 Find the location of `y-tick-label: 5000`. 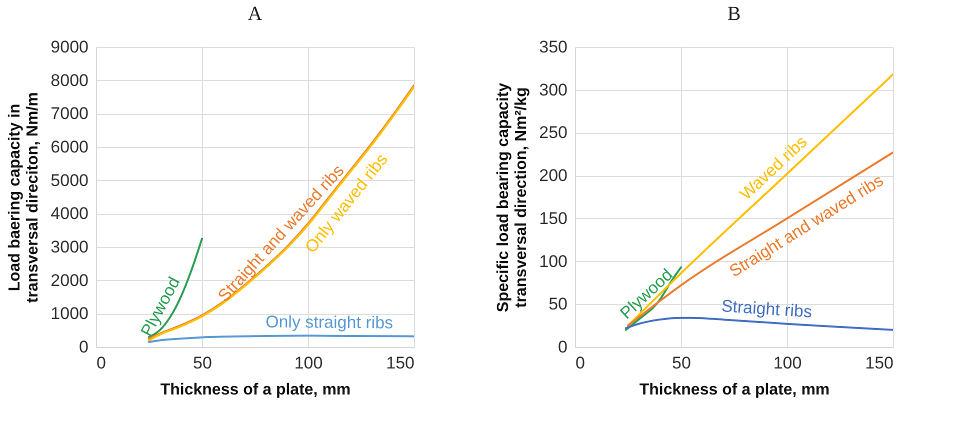

y-tick-label: 5000 is located at coordinates (69, 180).